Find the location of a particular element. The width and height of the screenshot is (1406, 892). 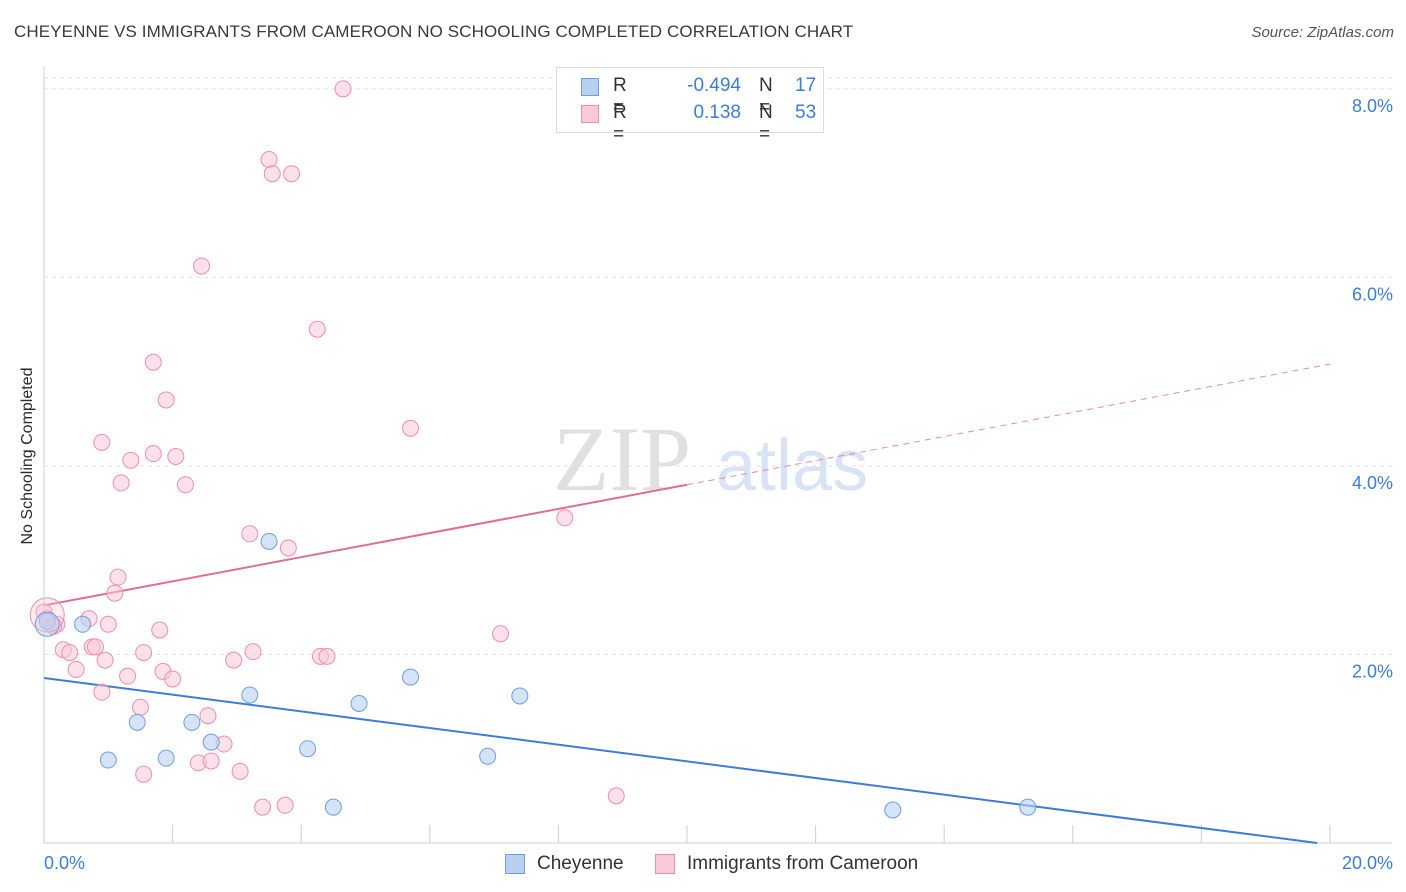

data-point-cameroon-cluster is located at coordinates (47, 615).